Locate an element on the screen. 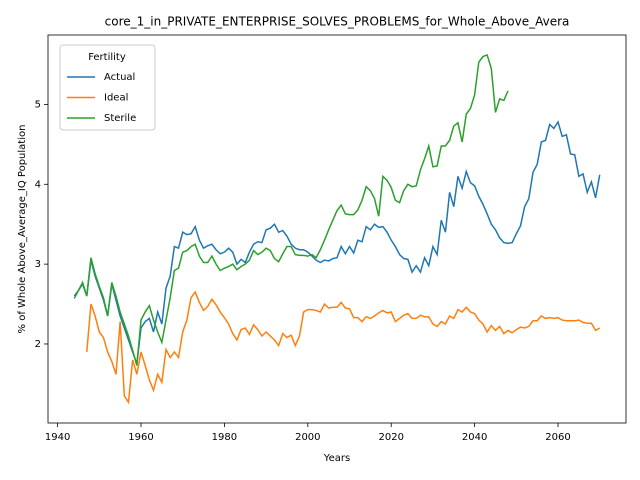  x-axis-label: Years is located at coordinates (336, 458).